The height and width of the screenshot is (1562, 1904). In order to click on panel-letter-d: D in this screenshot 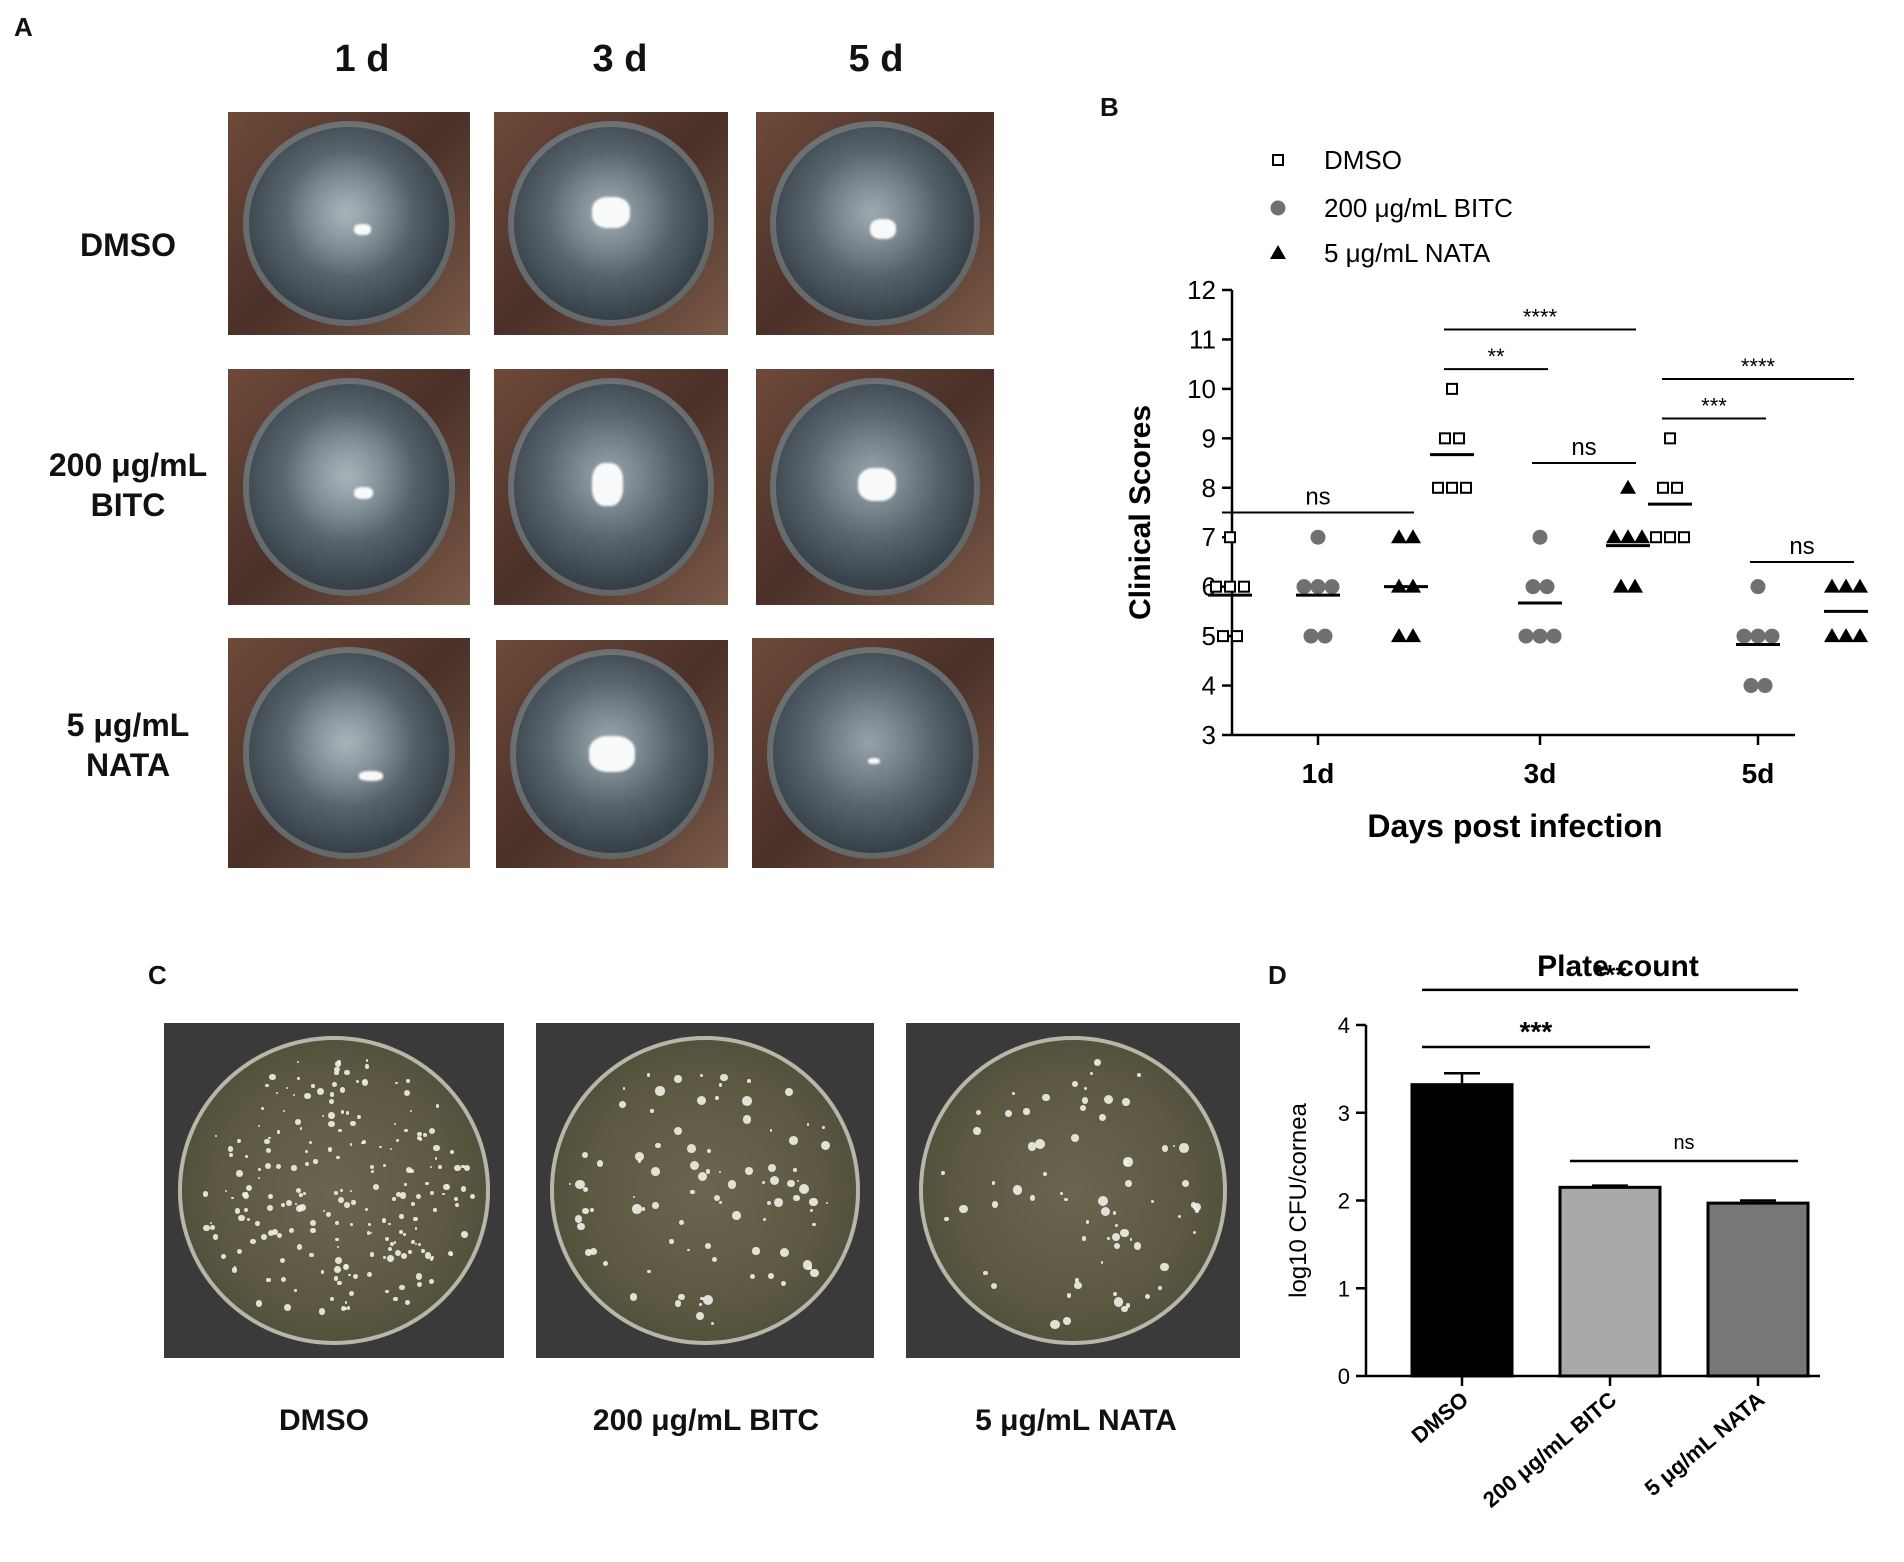, I will do `click(1277, 975)`.